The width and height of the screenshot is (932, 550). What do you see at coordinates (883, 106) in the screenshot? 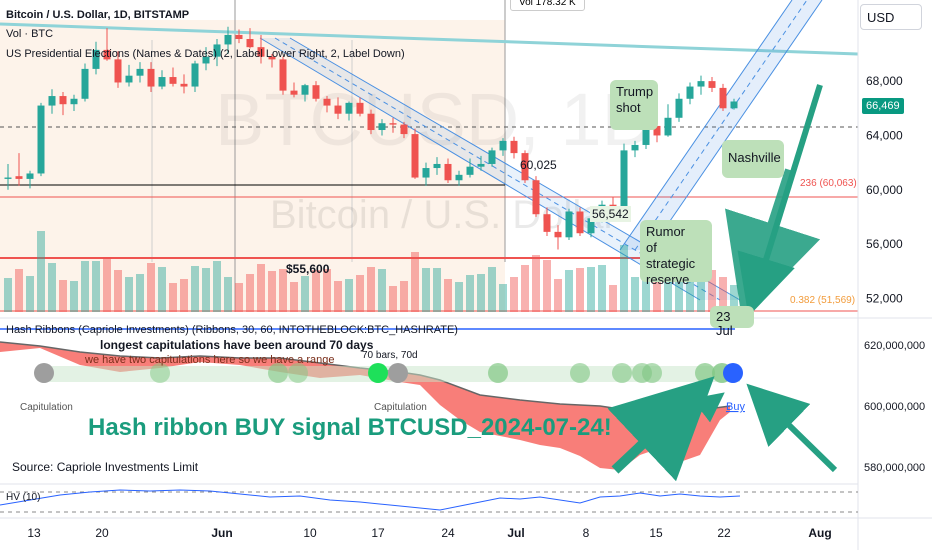
I see `last-price-tag: 66,469` at bounding box center [883, 106].